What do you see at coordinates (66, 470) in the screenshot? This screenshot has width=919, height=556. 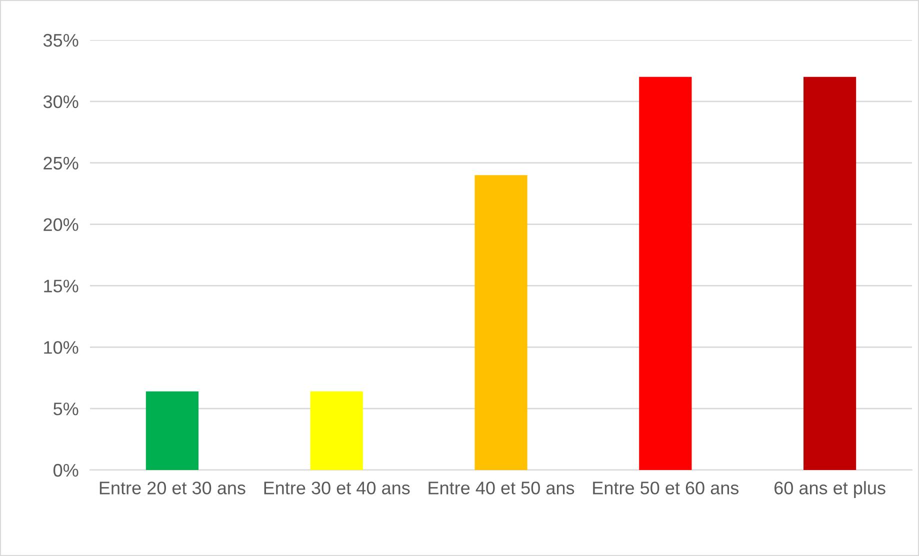 I see `y-tick-label: 0%` at bounding box center [66, 470].